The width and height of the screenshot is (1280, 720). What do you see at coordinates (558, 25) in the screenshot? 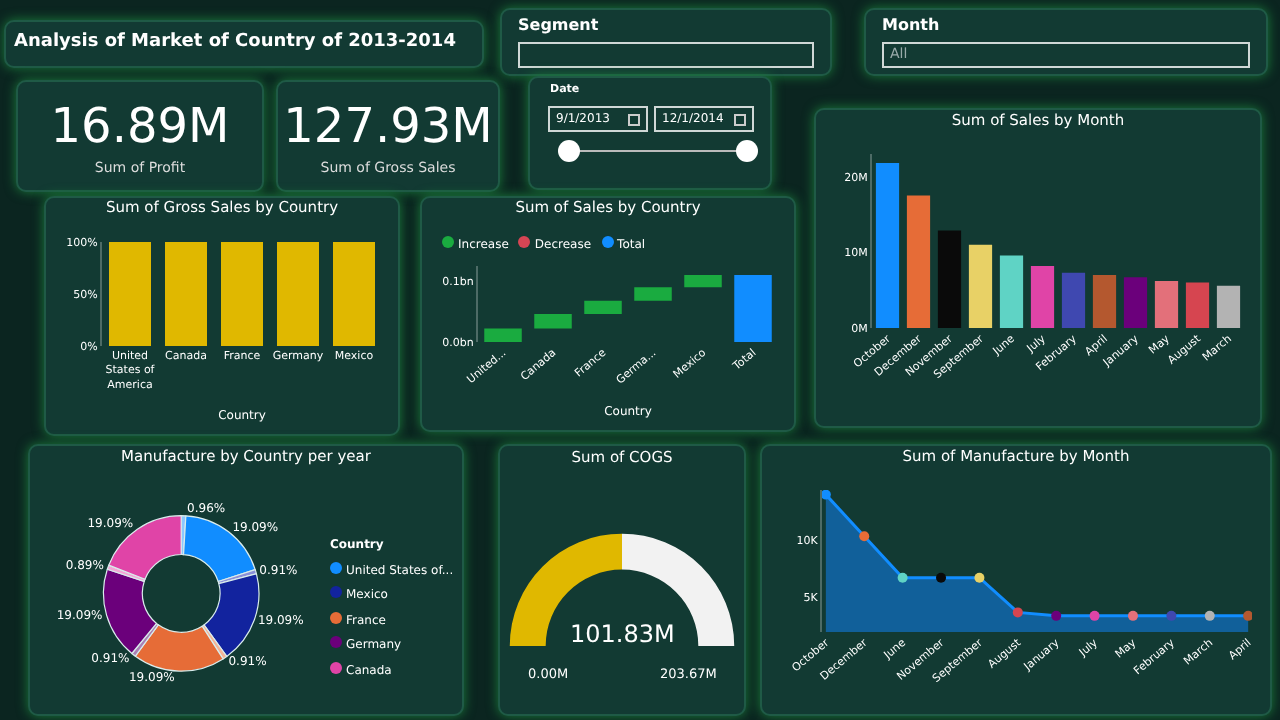
I see `text: Segment` at bounding box center [558, 25].